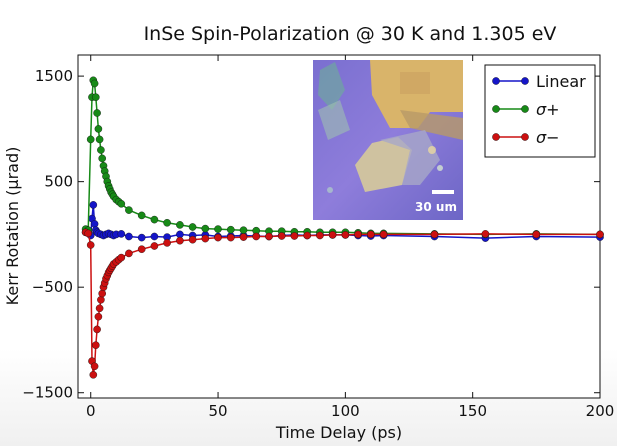 The height and width of the screenshot is (446, 617). I want to click on legend-label: Linear, so click(561, 81).